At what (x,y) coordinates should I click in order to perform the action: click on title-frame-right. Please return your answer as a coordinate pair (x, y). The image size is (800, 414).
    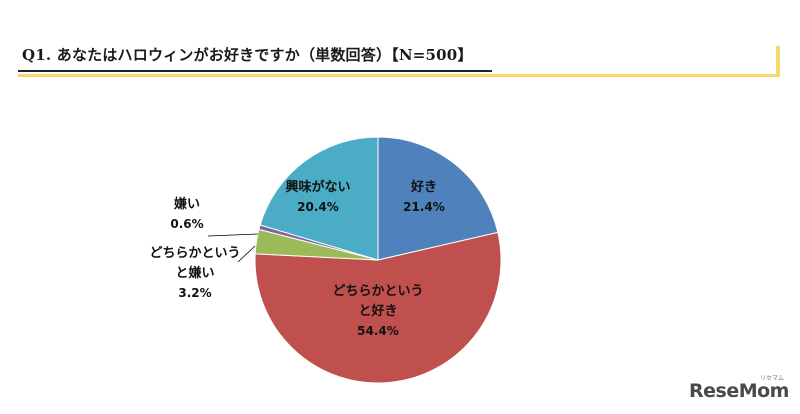
    Looking at the image, I should click on (778, 61).